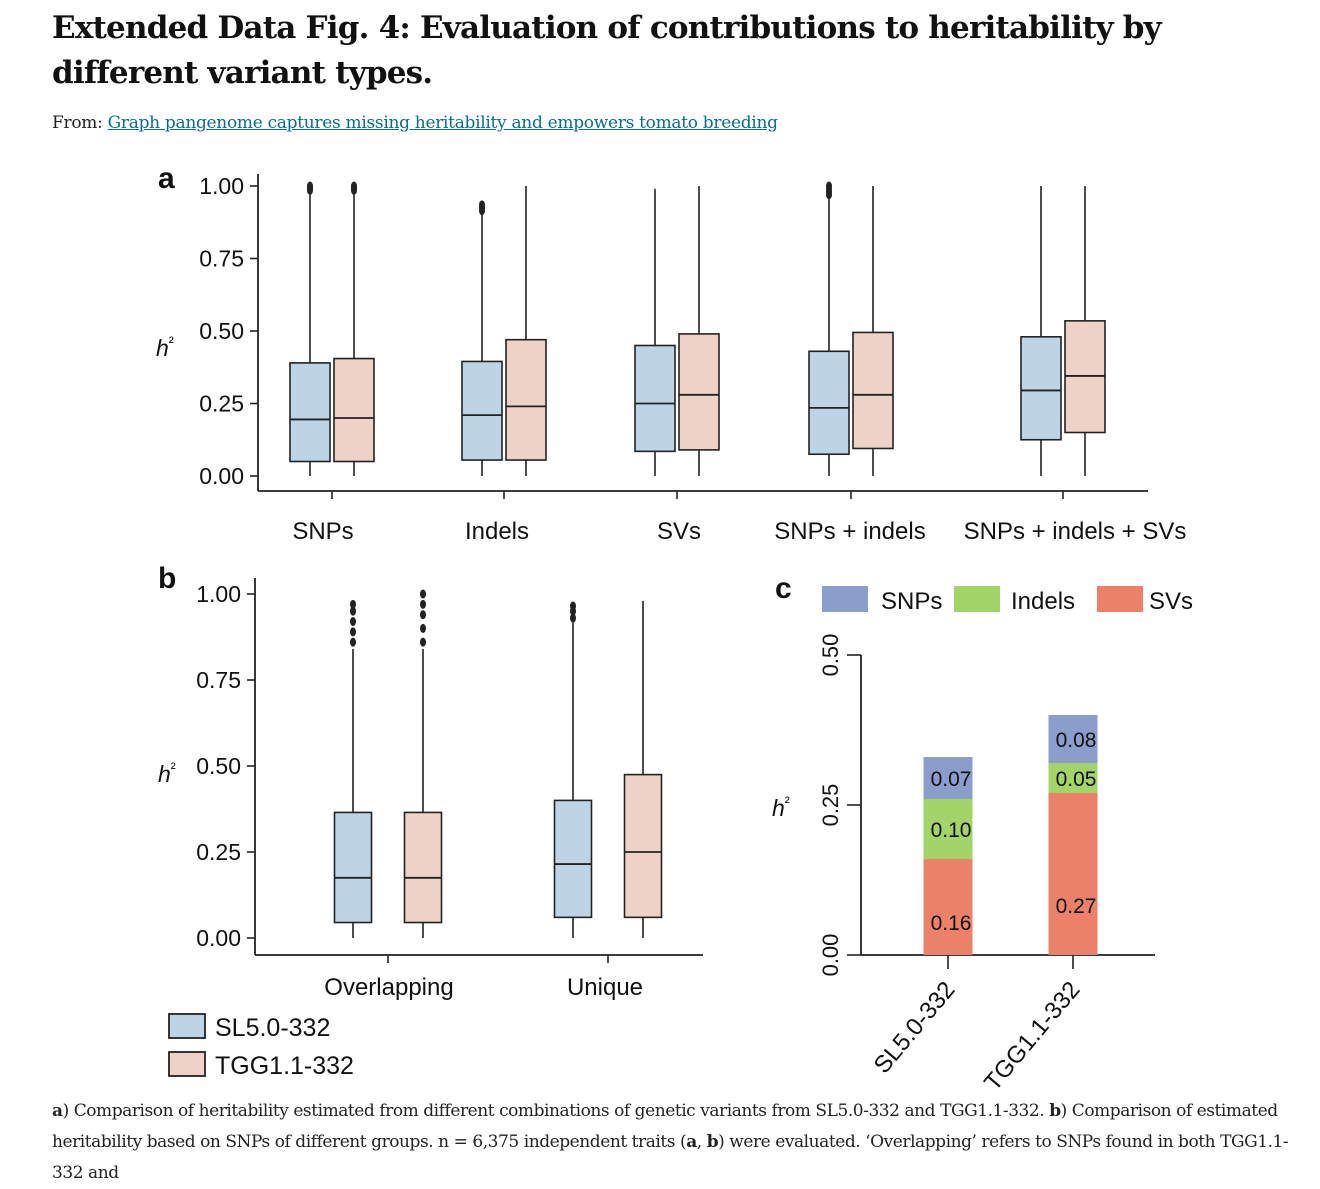 Image resolution: width=1320 pixels, height=1189 pixels. Describe the element at coordinates (1075, 531) in the screenshot. I see `x-tick-label: SNPs + indels + SVs` at that location.